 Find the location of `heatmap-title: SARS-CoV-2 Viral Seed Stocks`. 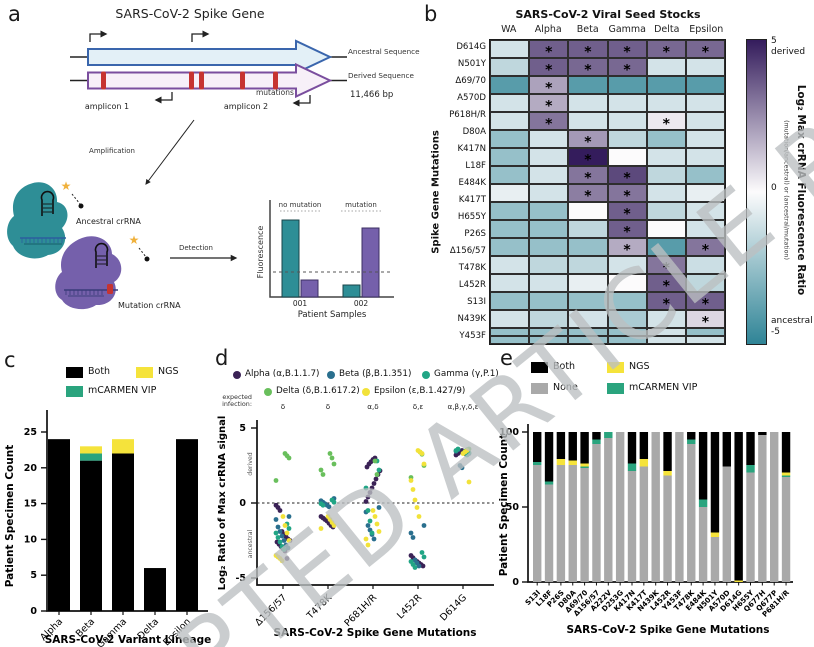

heatmap-title: SARS-CoV-2 Viral Seed Stocks is located at coordinates (608, 14).